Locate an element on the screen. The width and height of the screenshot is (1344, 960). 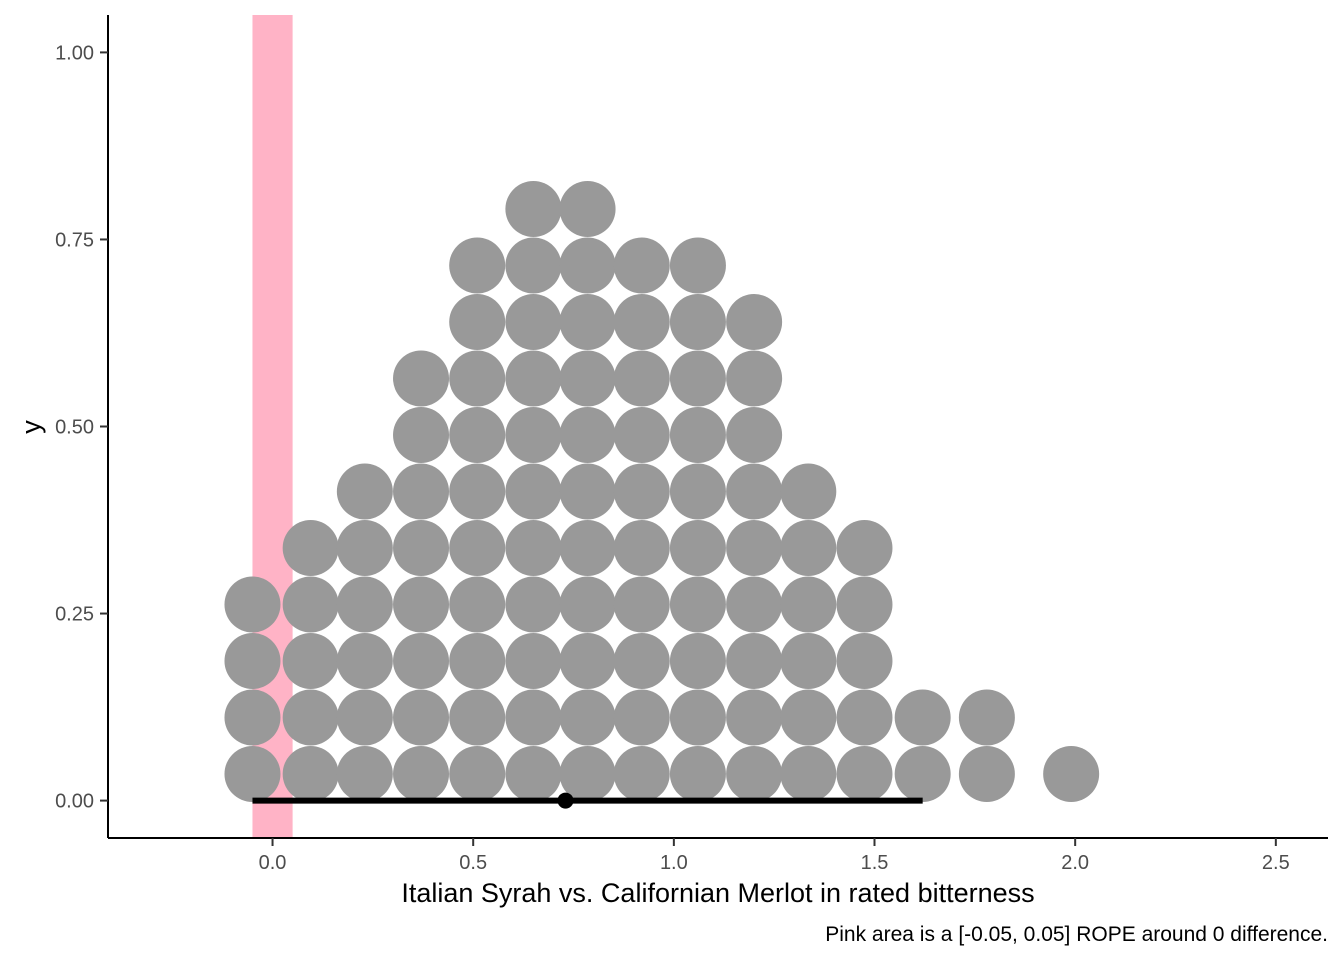
x-tick-label-3: 1.5 is located at coordinates (875, 863).